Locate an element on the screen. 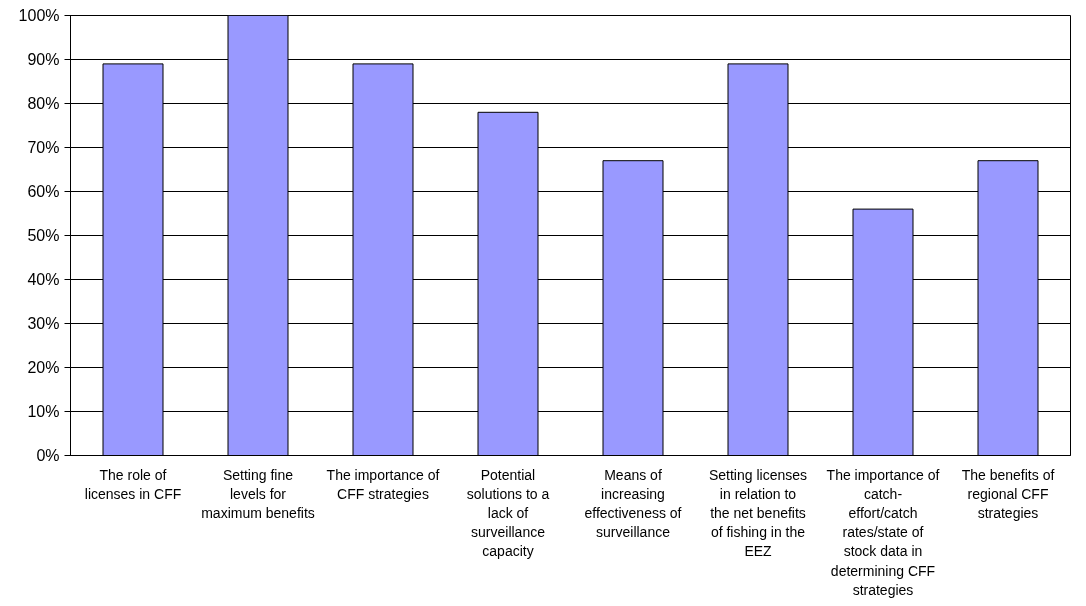 Image resolution: width=1086 pixels, height=606 pixels. y-tick-label: 40% is located at coordinates (43, 279).